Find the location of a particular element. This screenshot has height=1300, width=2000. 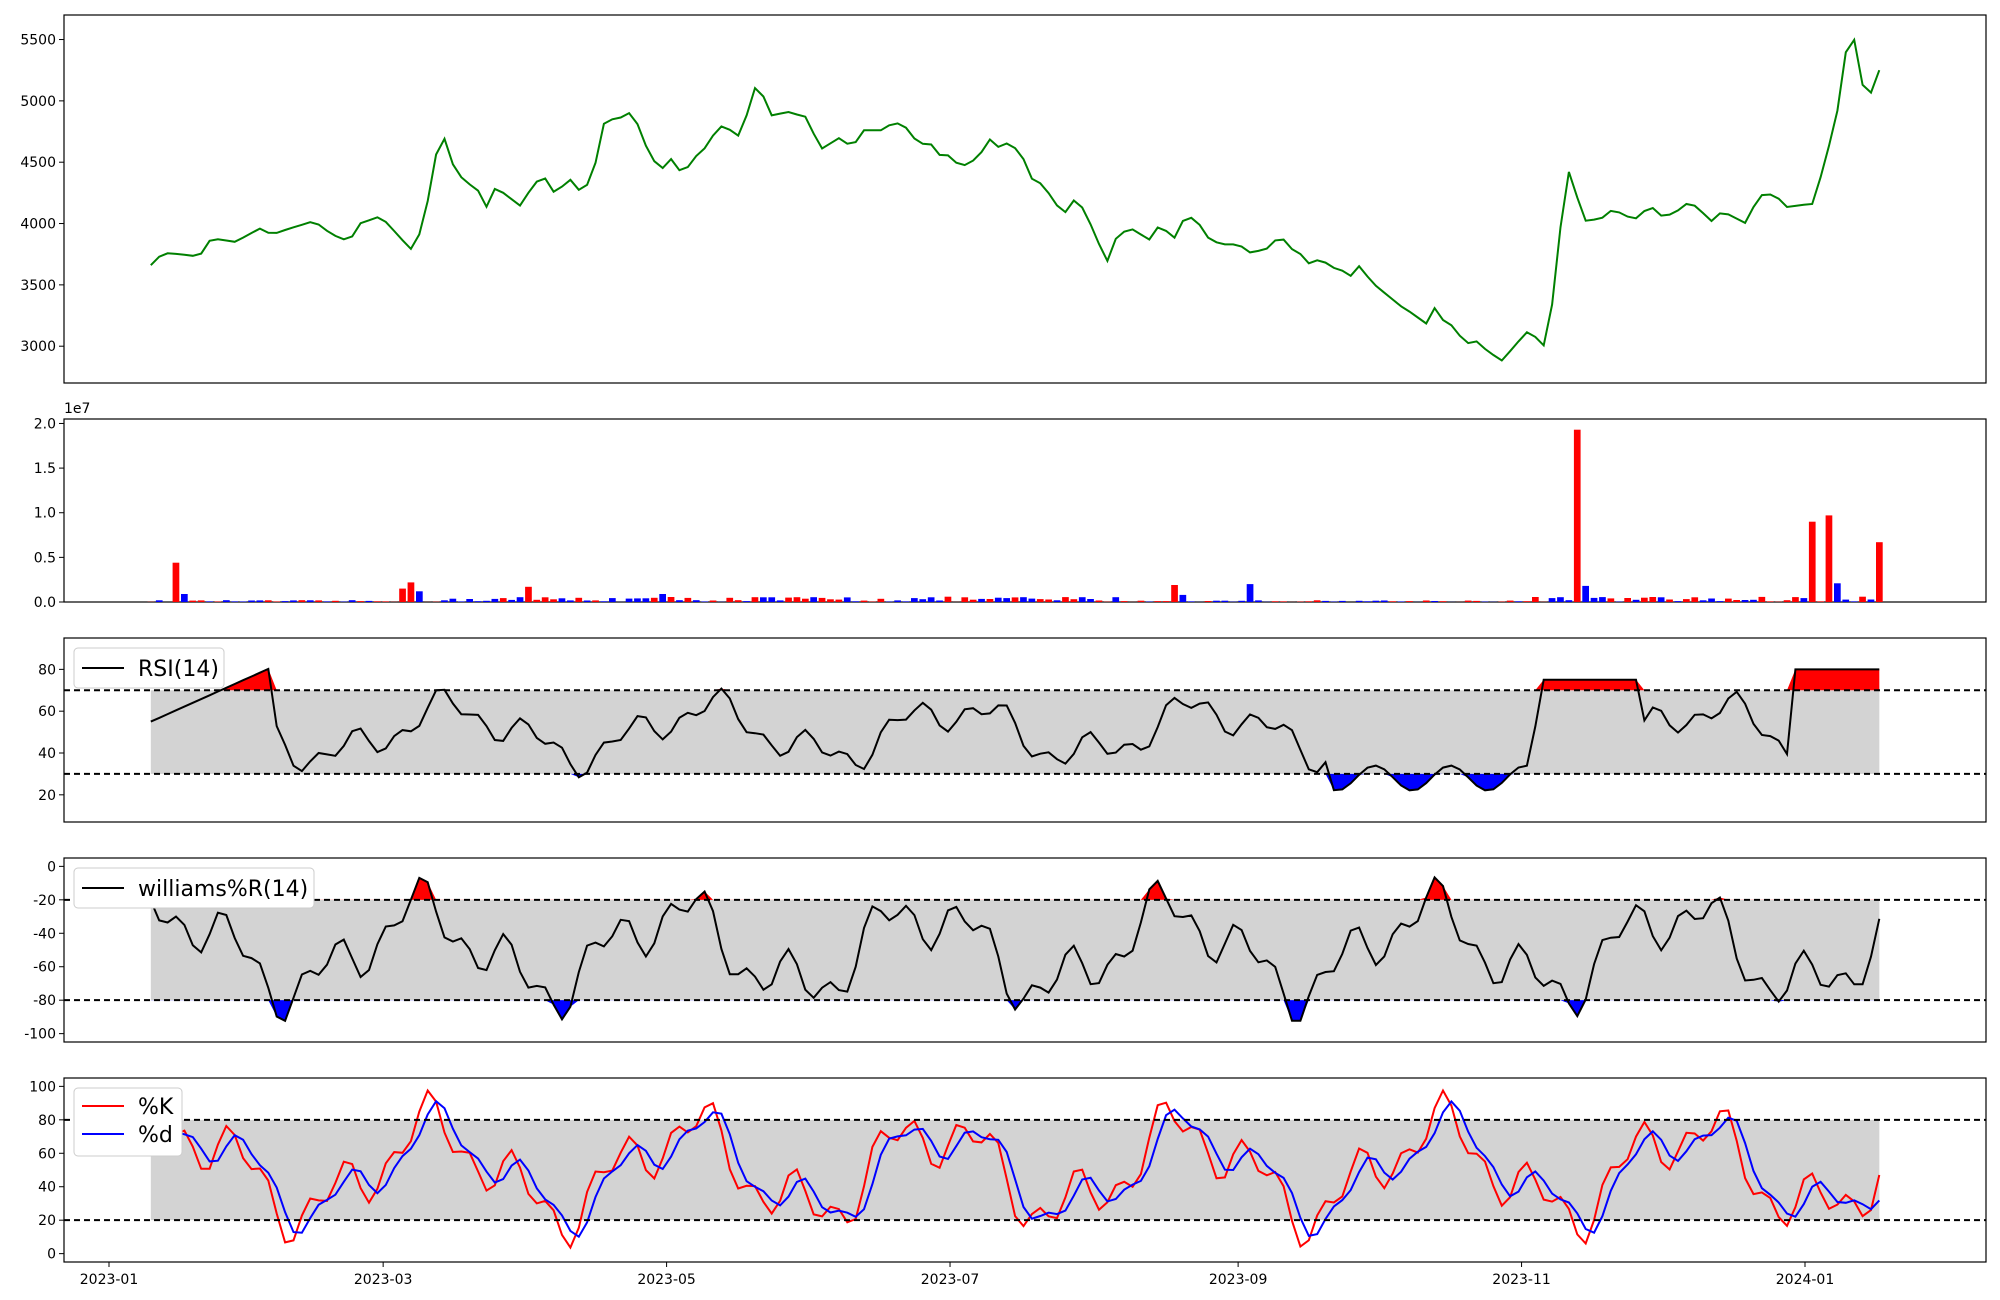

y-tick-label: 5000 is located at coordinates (38, 102).